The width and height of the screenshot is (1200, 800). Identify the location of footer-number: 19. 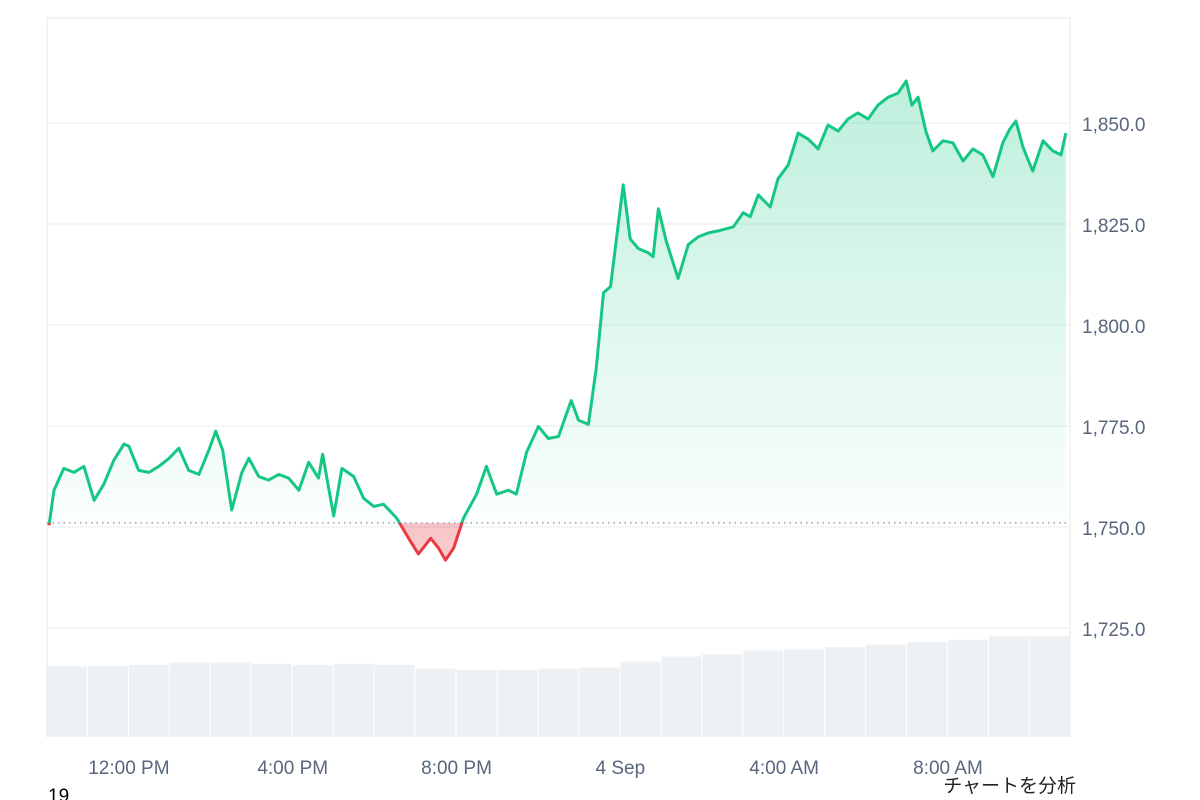
(58, 793).